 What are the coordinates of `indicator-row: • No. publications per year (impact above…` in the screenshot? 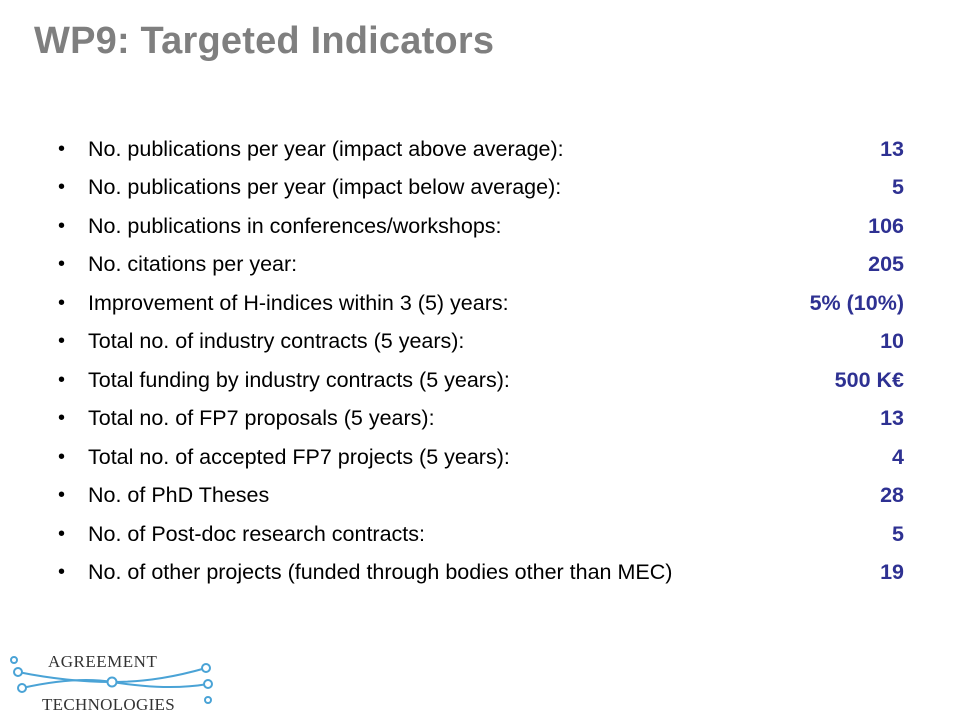 It's located at (481, 149).